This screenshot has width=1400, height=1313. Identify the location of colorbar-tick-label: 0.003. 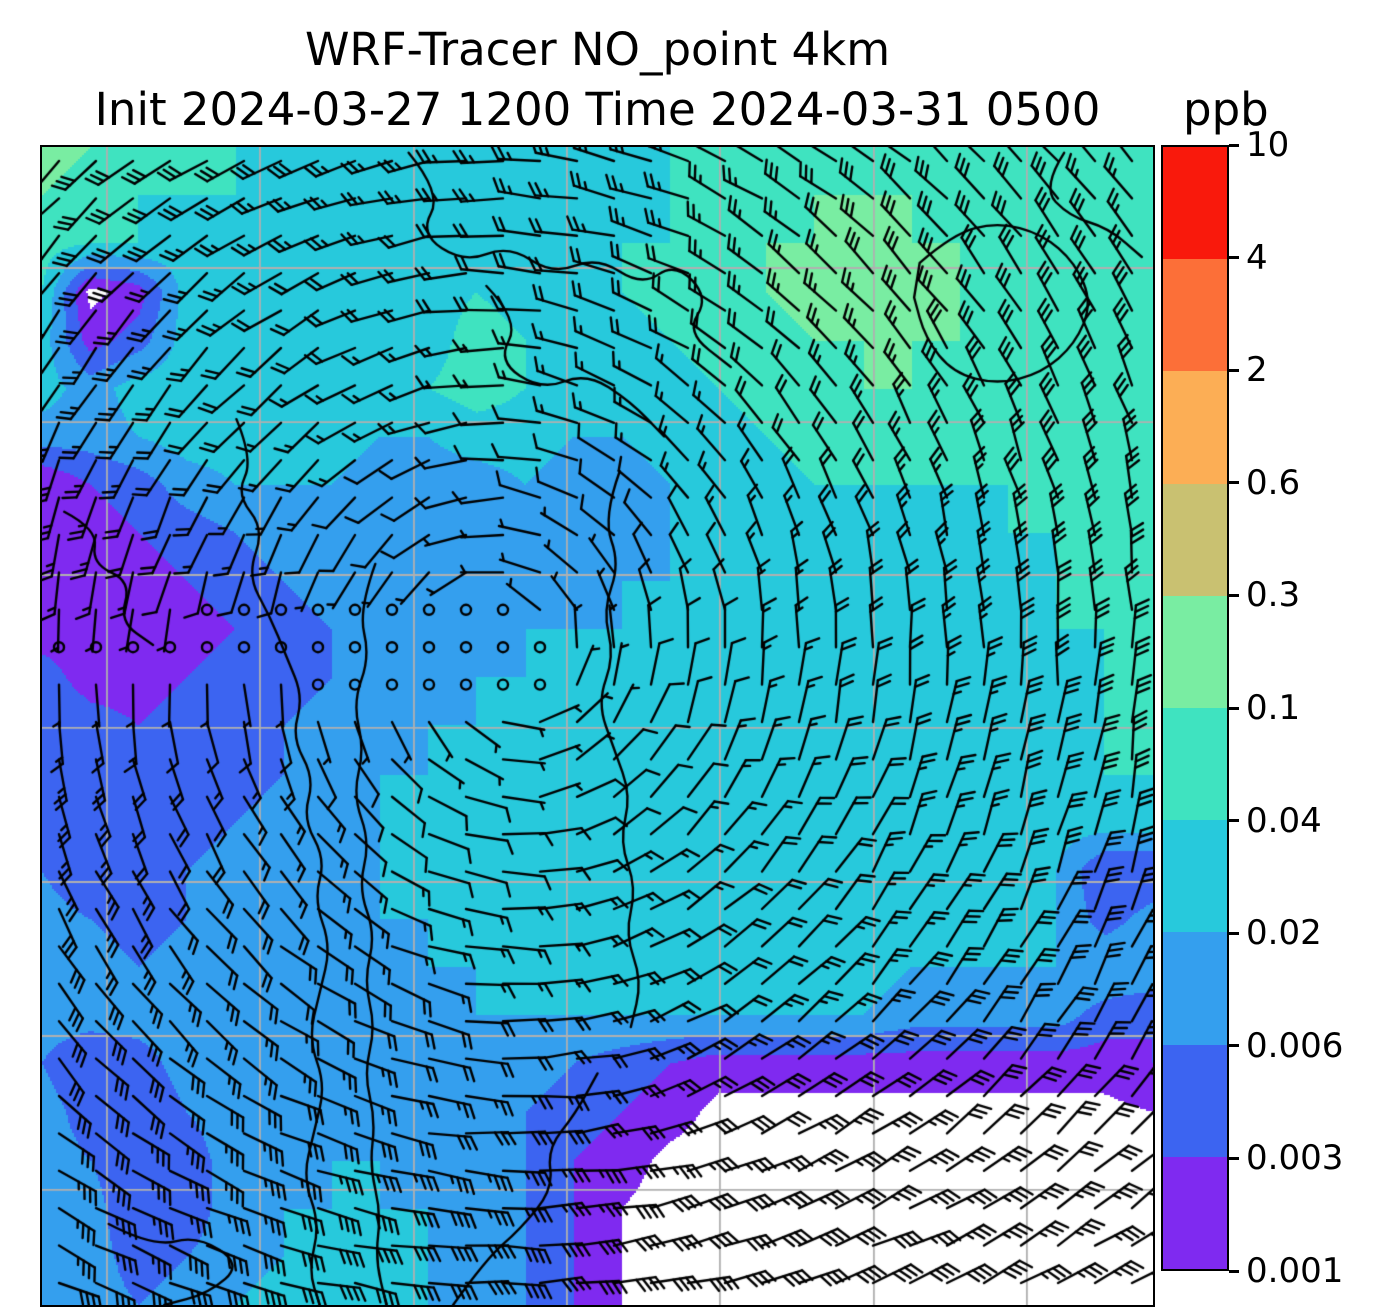
(1295, 1158).